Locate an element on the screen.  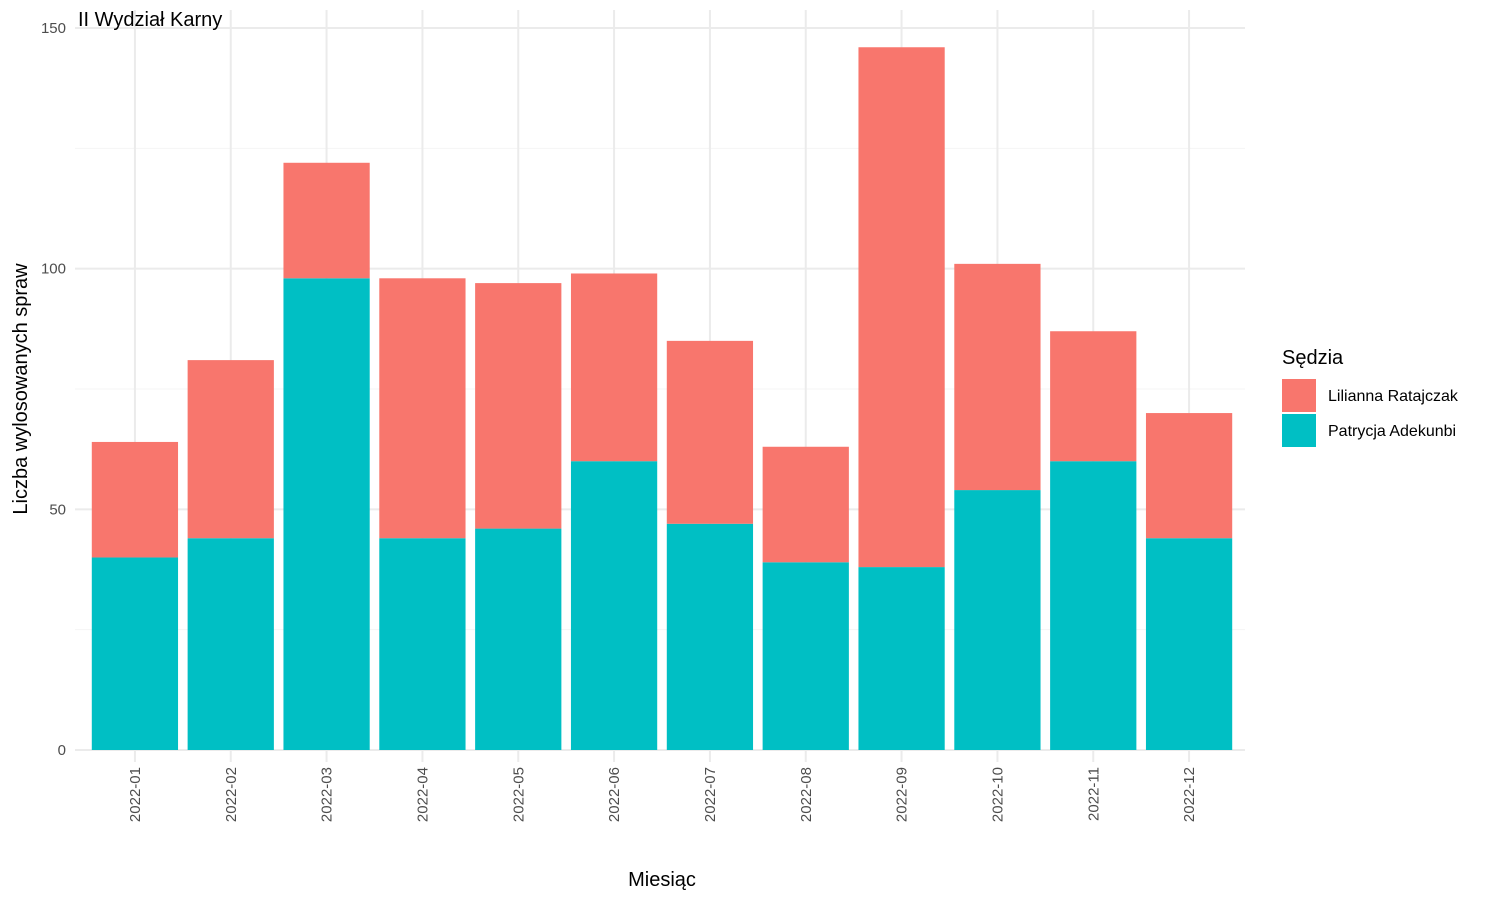
x-tick-label: 2022-03 is located at coordinates (327, 794).